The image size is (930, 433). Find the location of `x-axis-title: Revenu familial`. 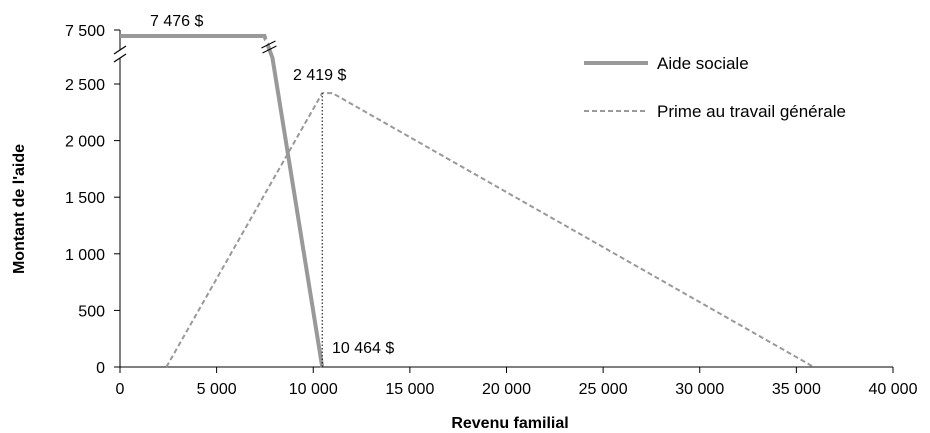

x-axis-title: Revenu familial is located at coordinates (509, 423).